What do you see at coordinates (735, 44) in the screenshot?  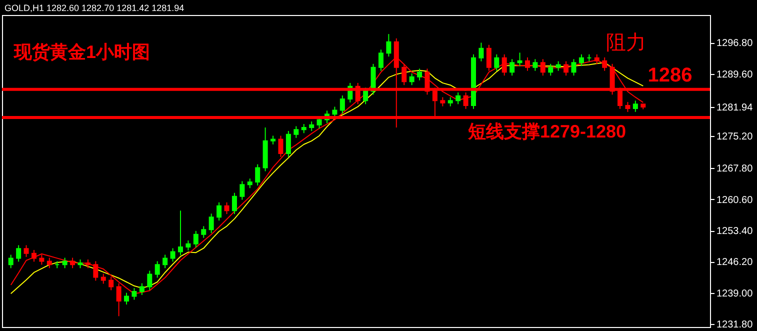 I see `y-tick-label: 1296.80` at bounding box center [735, 44].